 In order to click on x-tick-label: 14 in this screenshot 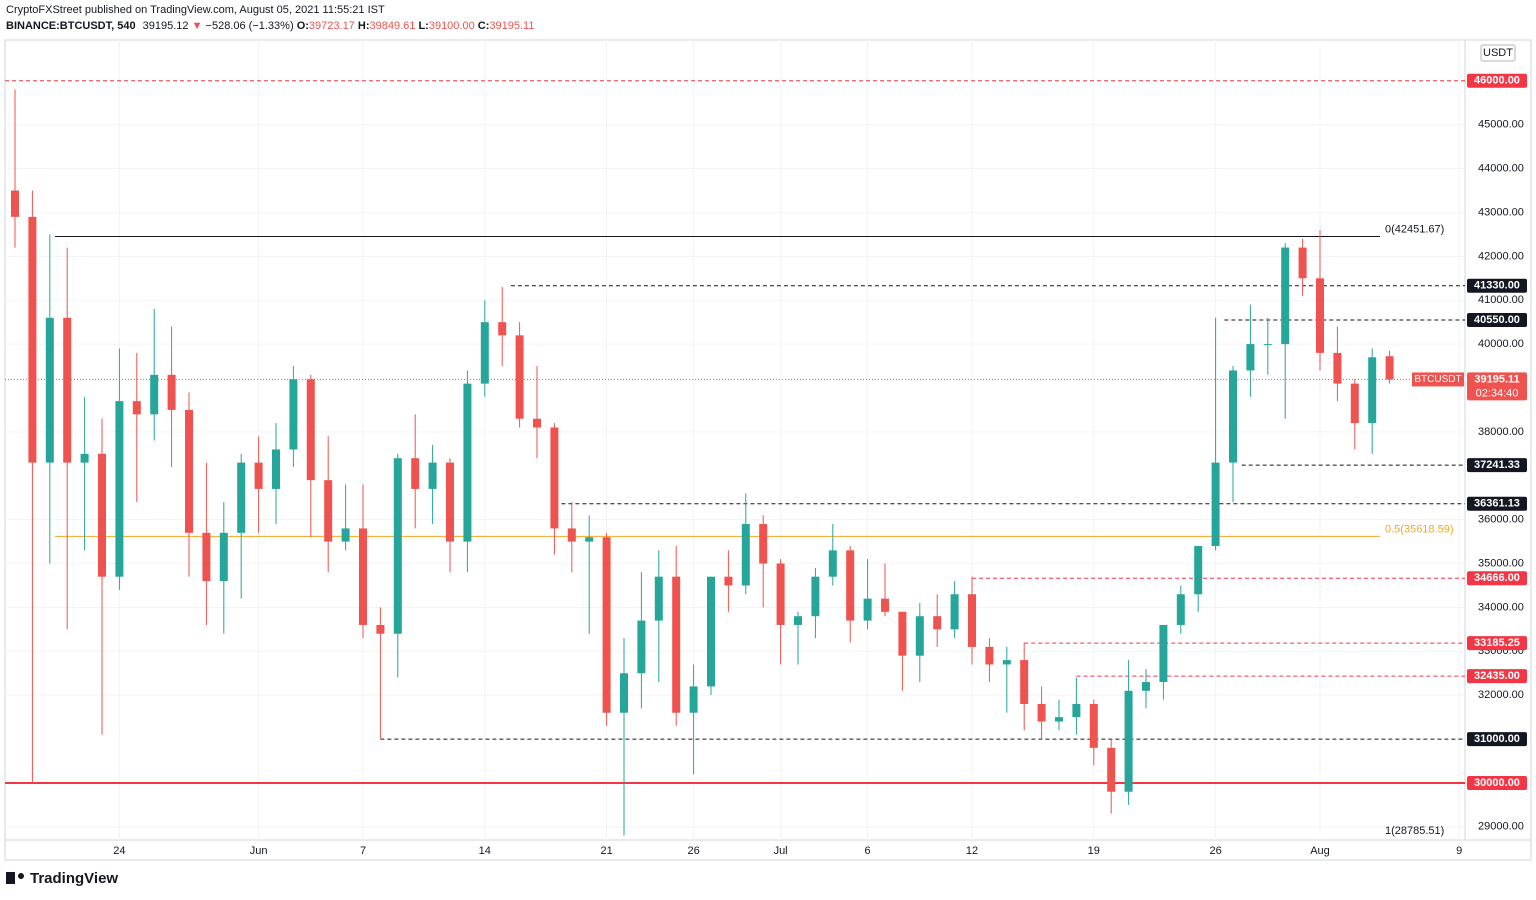, I will do `click(485, 851)`.